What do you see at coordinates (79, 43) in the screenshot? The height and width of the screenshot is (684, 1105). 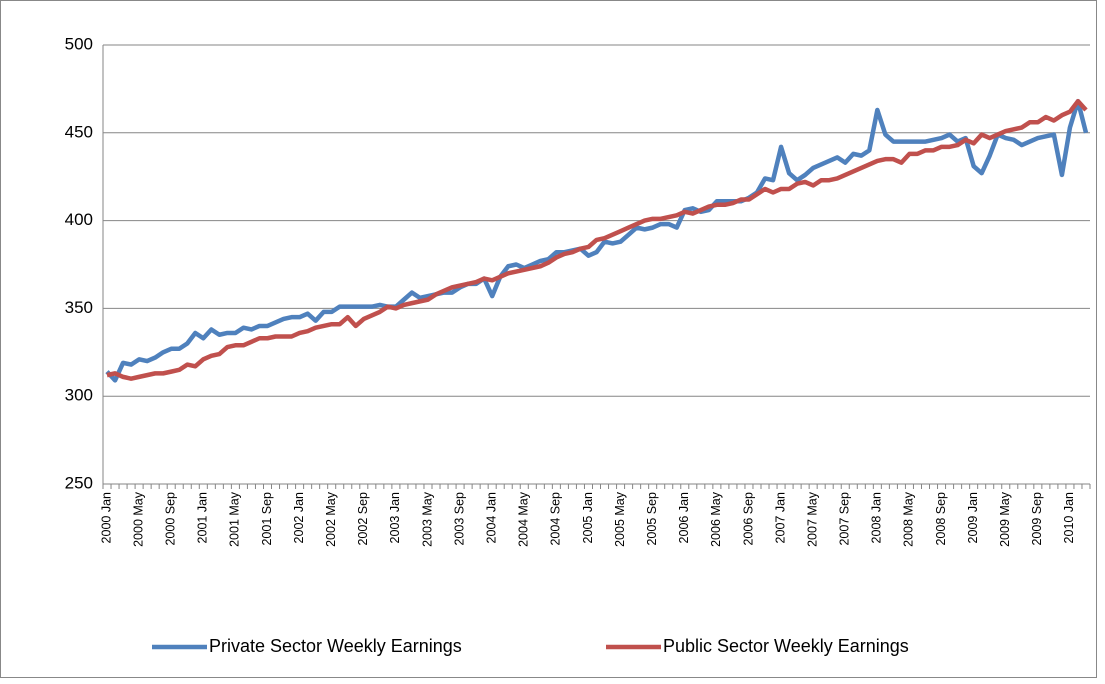 I see `y-tick-label: 500` at bounding box center [79, 43].